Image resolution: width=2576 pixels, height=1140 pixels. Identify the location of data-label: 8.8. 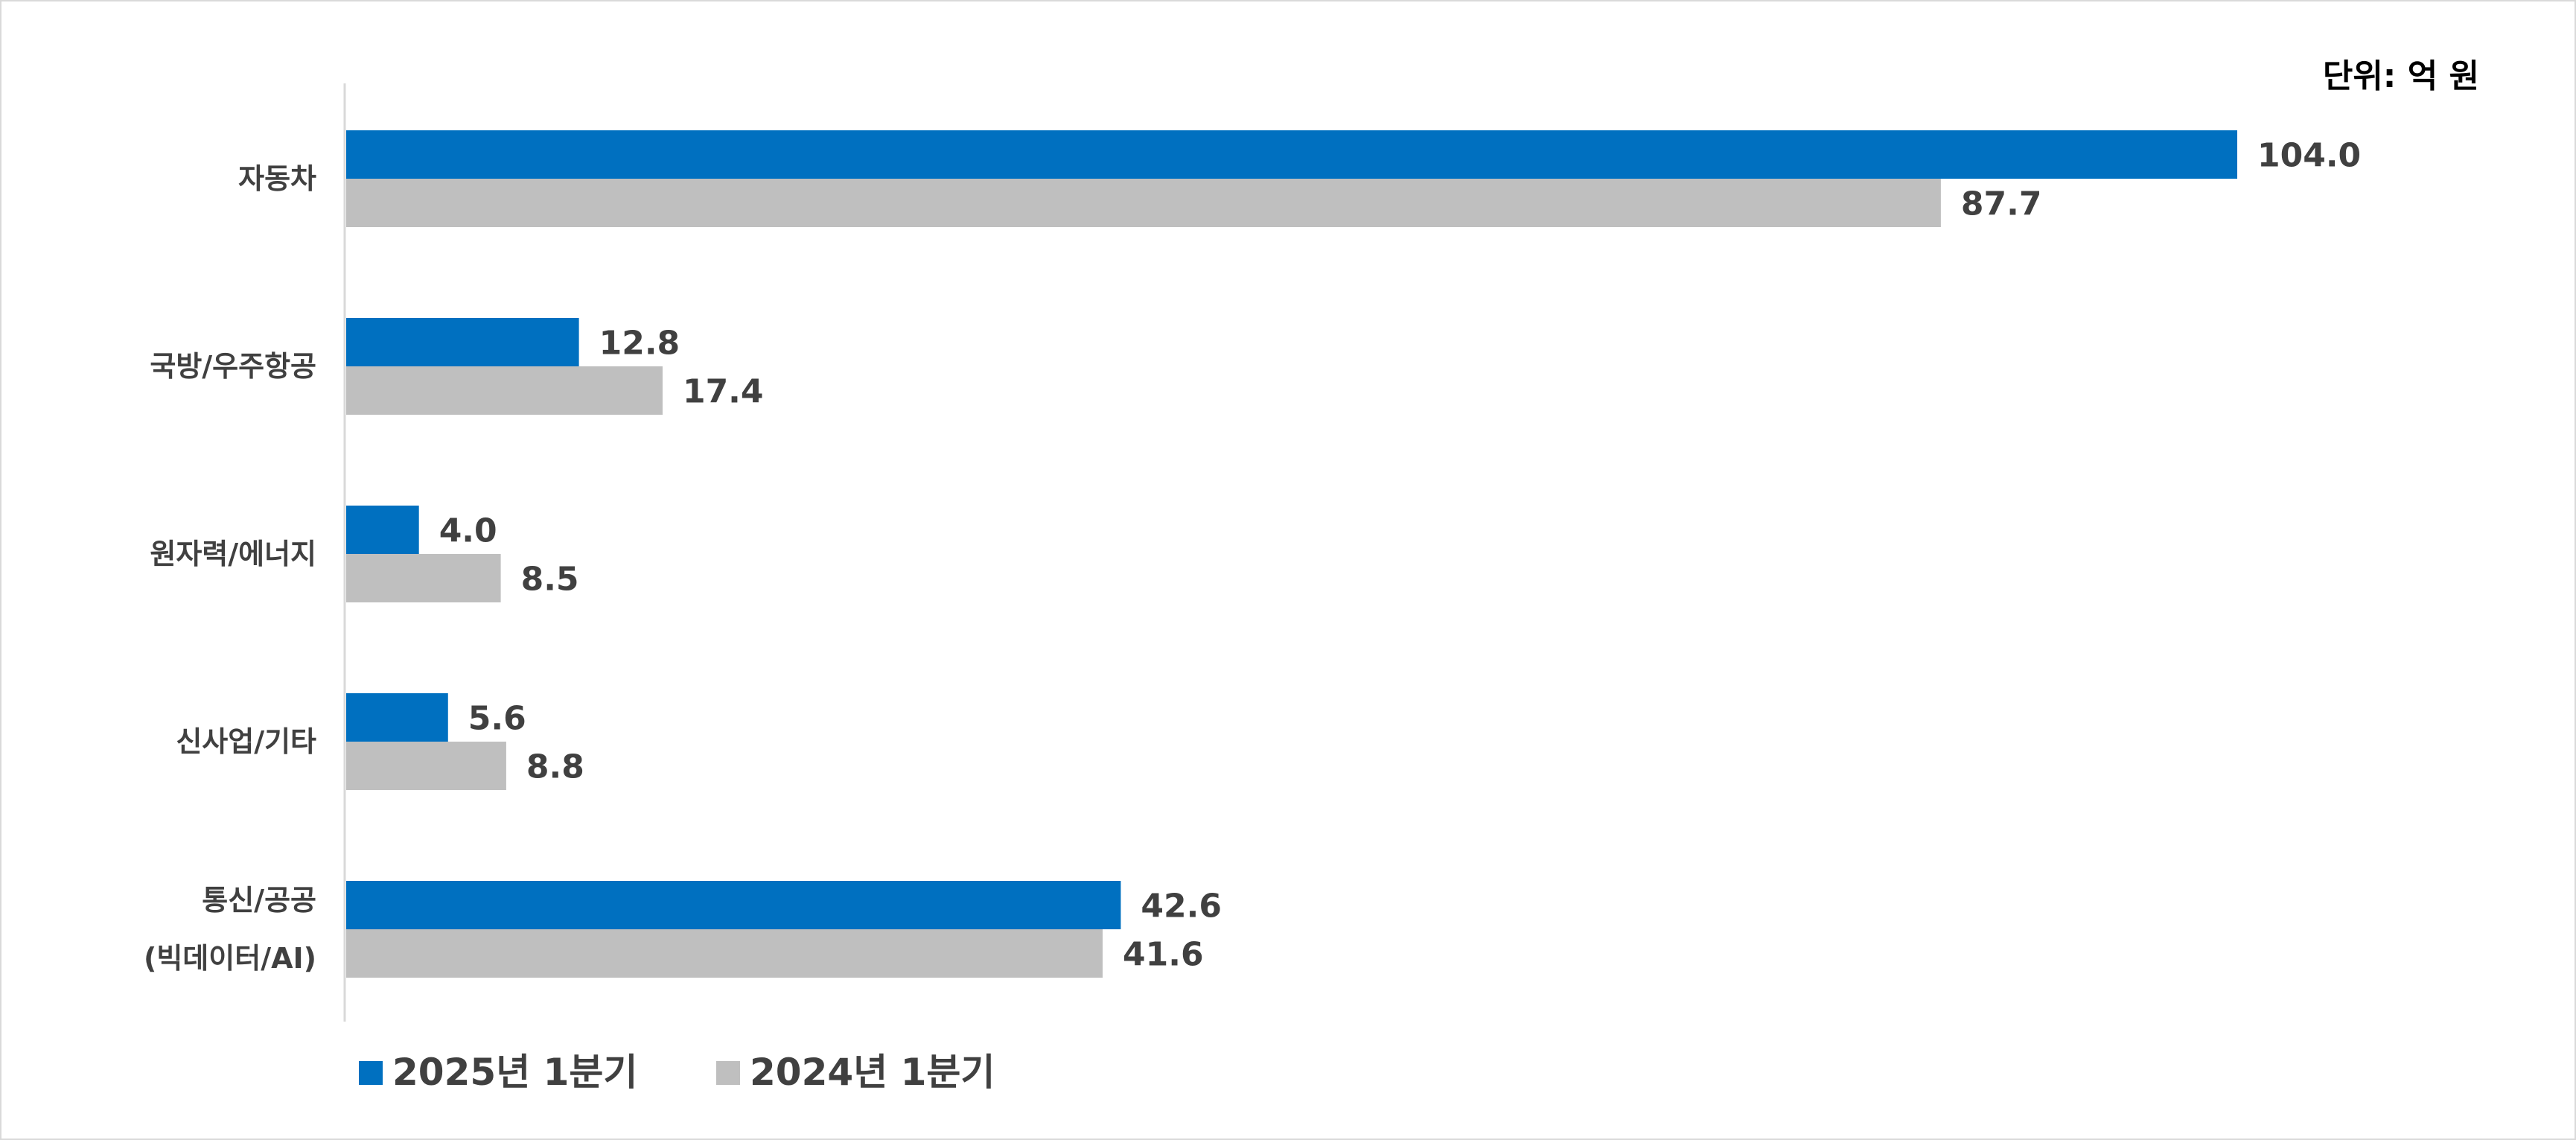
(555, 767).